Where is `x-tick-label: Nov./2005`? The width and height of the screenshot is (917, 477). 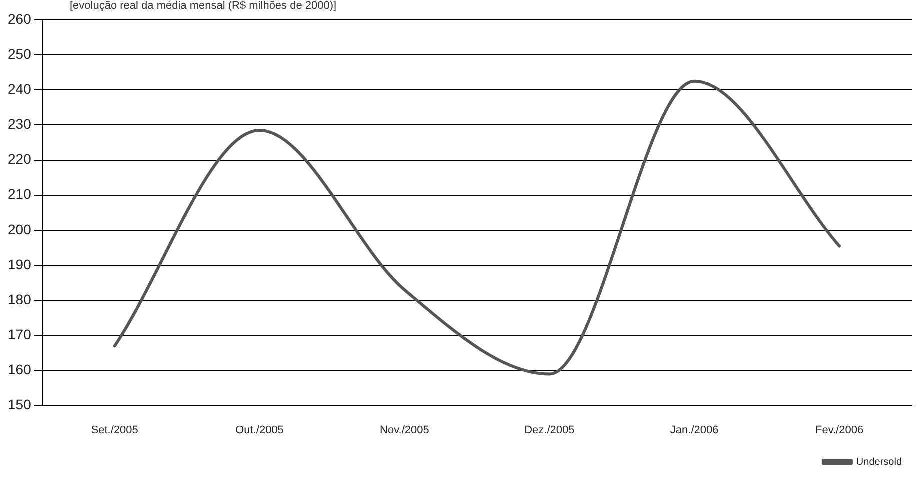
x-tick-label: Nov./2005 is located at coordinates (405, 430).